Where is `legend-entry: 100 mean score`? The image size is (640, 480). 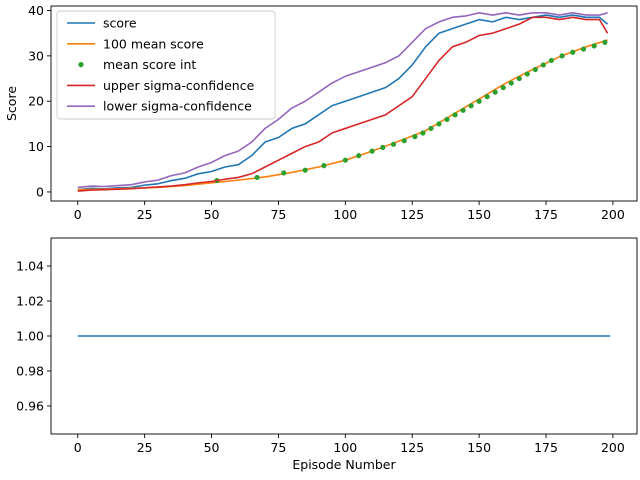 legend-entry: 100 mean score is located at coordinates (153, 43).